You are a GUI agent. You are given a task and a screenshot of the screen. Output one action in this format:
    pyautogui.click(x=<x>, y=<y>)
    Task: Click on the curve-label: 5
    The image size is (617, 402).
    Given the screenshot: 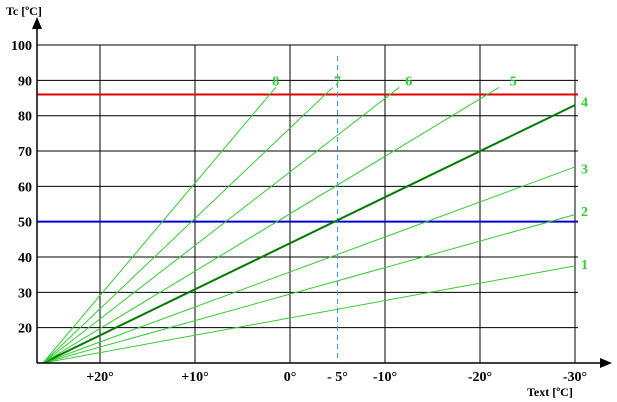 What is the action you would take?
    pyautogui.click(x=513, y=81)
    